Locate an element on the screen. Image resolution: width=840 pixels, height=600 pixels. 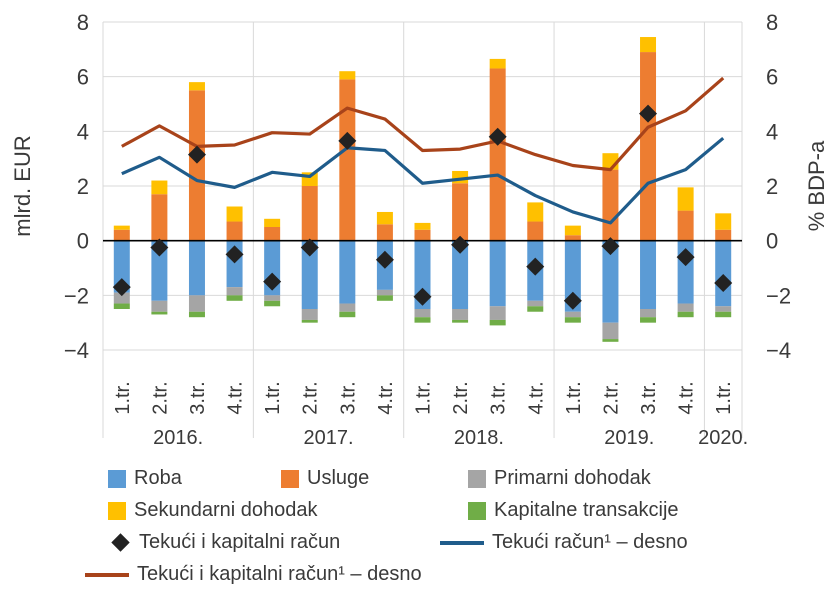
y-axis-title-left: mlrd. EUR is located at coordinates (22, 185).